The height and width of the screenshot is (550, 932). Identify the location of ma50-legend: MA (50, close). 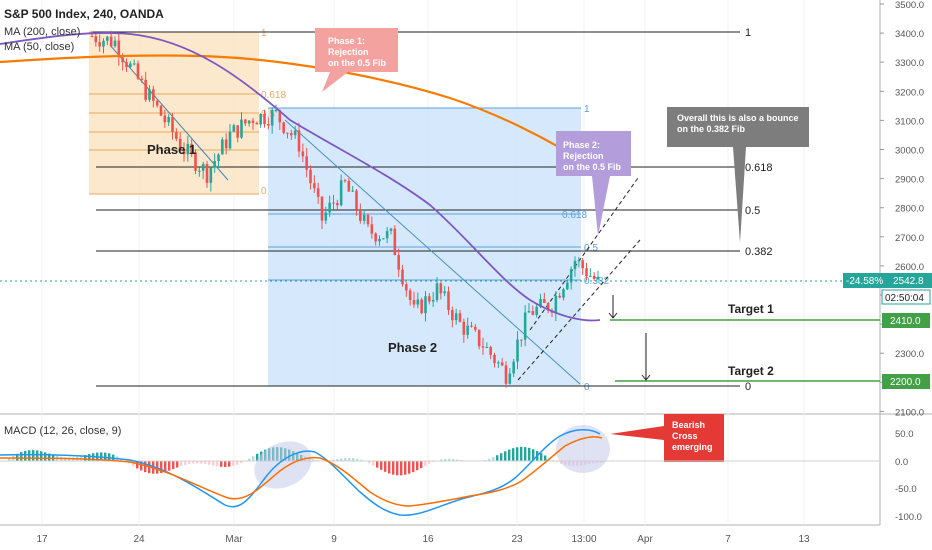
(39, 47).